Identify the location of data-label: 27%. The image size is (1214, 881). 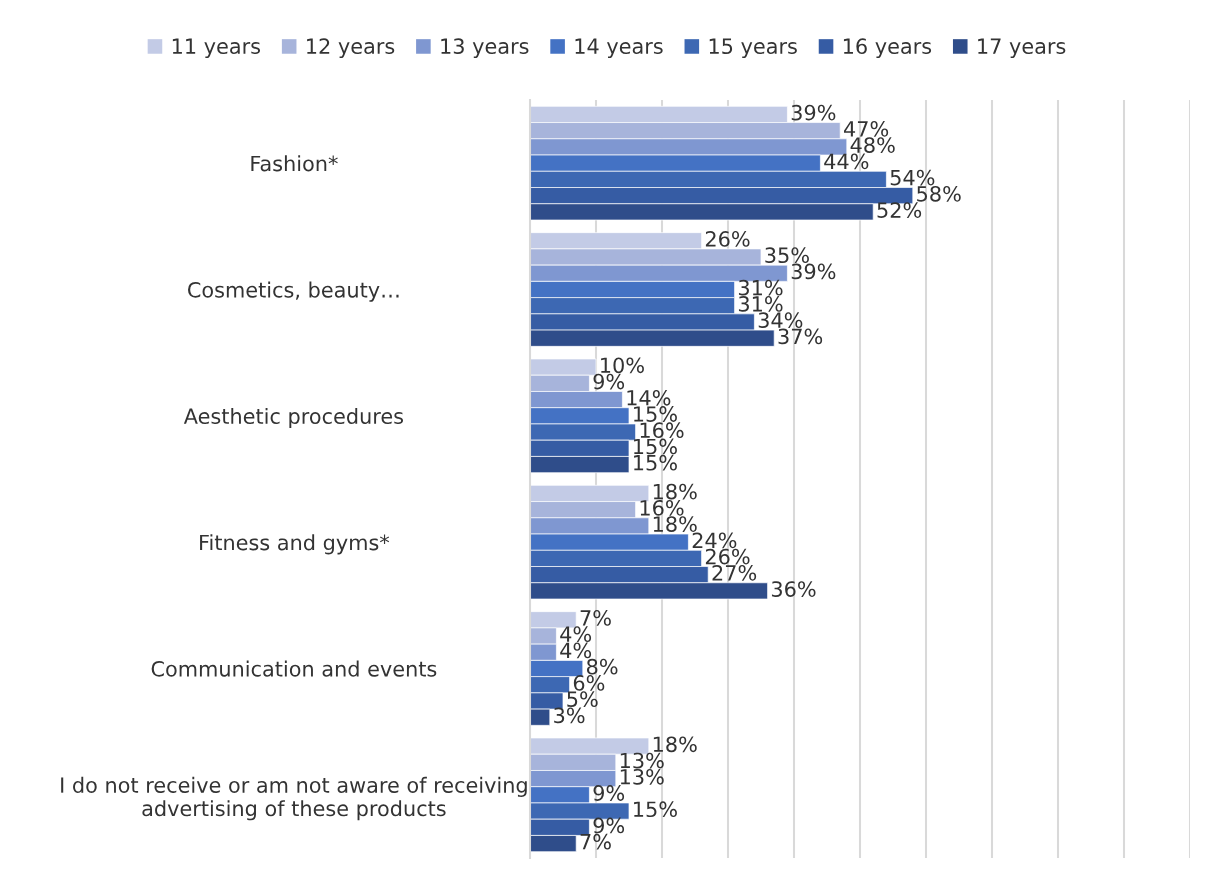
(734, 572).